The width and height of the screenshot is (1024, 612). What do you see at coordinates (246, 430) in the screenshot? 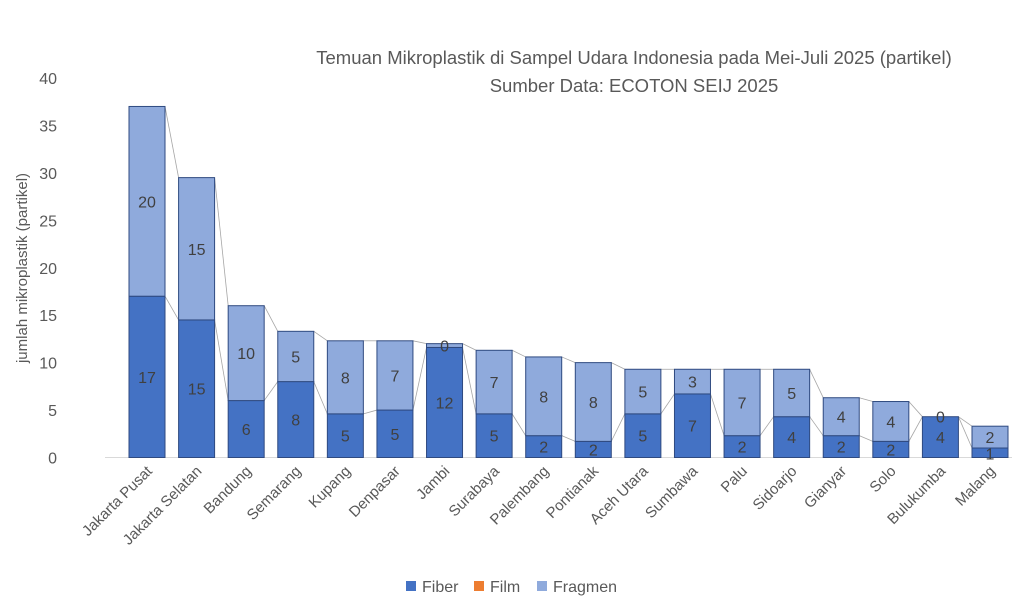
I see `data-label-fiber: 6` at bounding box center [246, 430].